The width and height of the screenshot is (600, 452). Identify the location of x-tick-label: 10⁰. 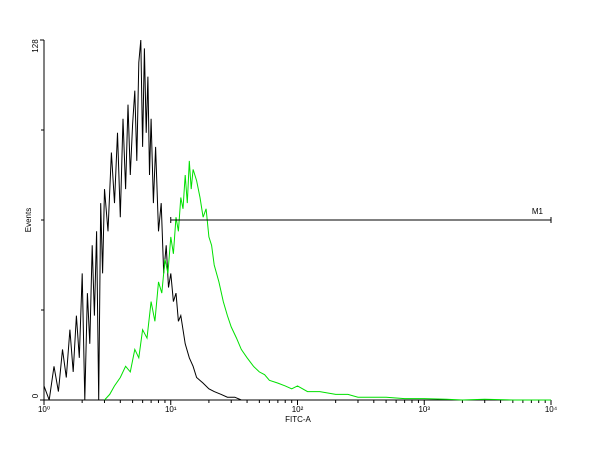
(44, 409).